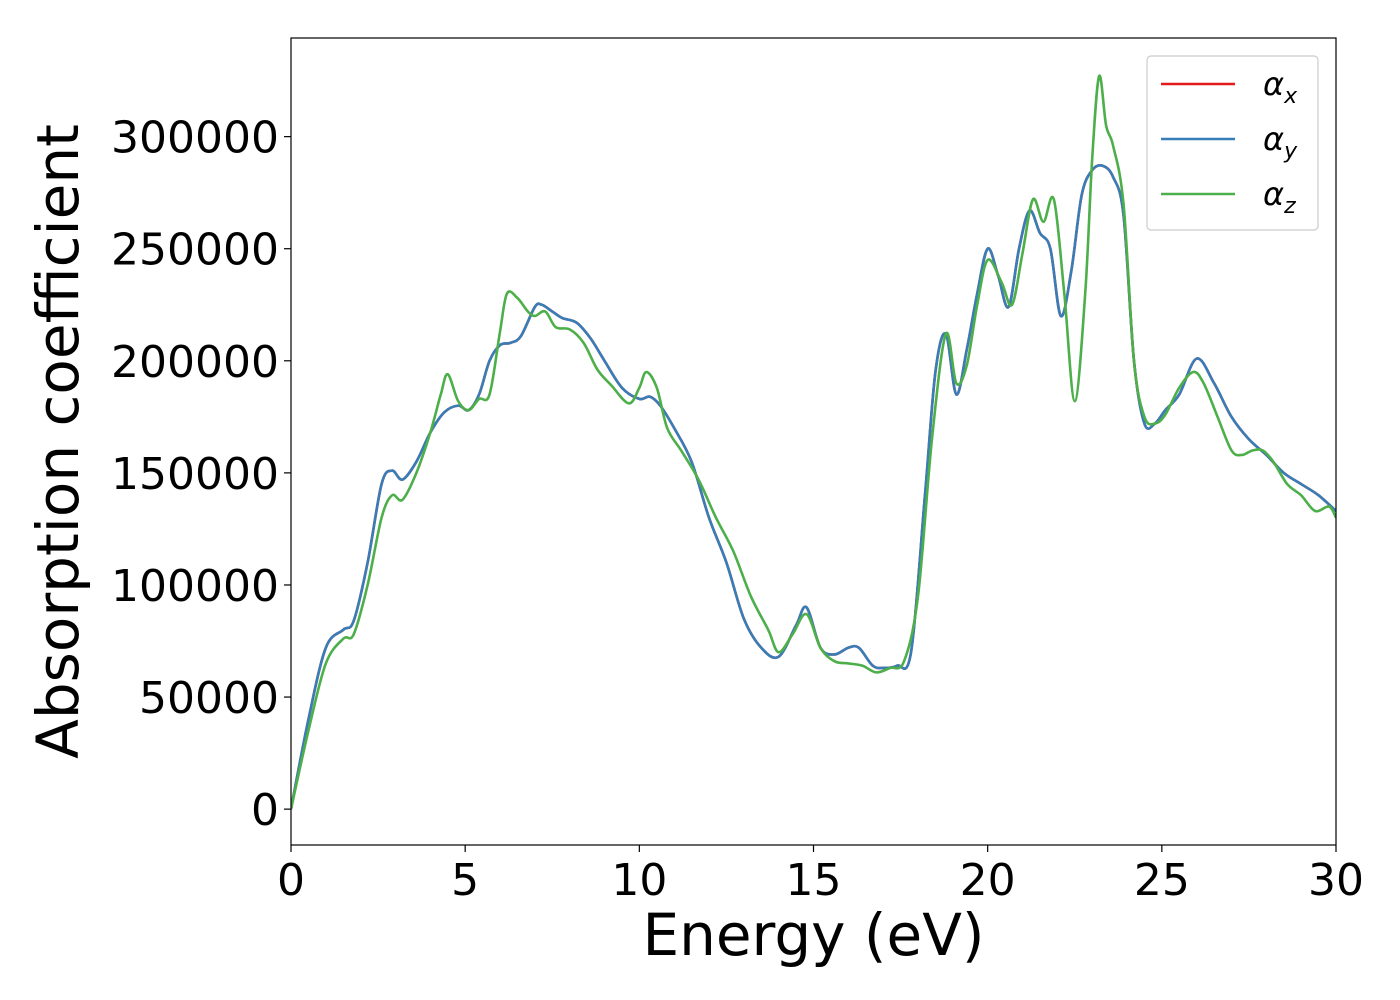 The width and height of the screenshot is (1400, 1000). Describe the element at coordinates (1290, 96) in the screenshot. I see `legend-subscript: x` at that location.